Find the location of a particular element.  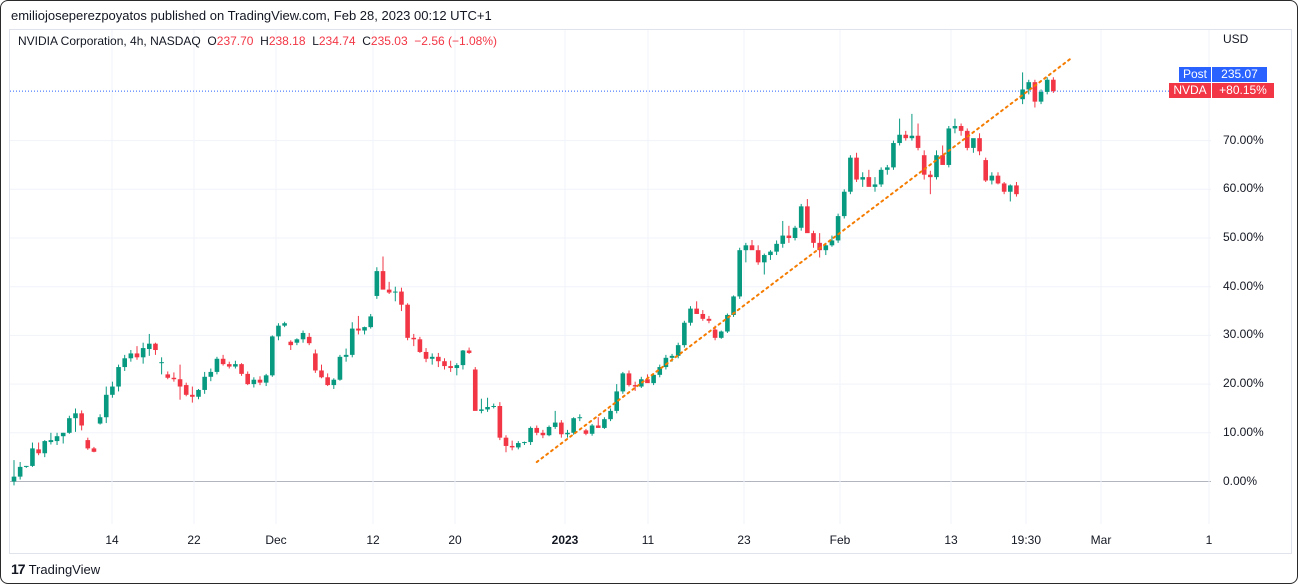

legend-open-label: O is located at coordinates (212, 41).